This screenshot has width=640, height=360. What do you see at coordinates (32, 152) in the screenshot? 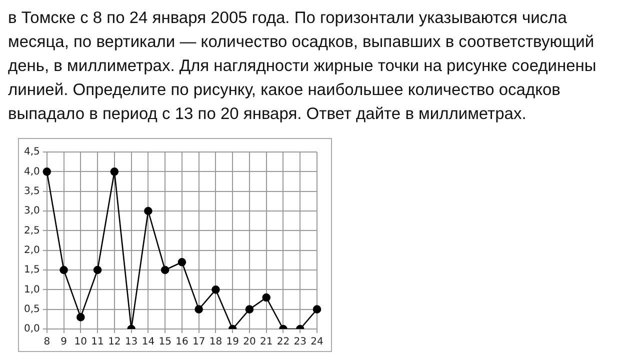
I see `y-tick-label: 4,5` at bounding box center [32, 152].